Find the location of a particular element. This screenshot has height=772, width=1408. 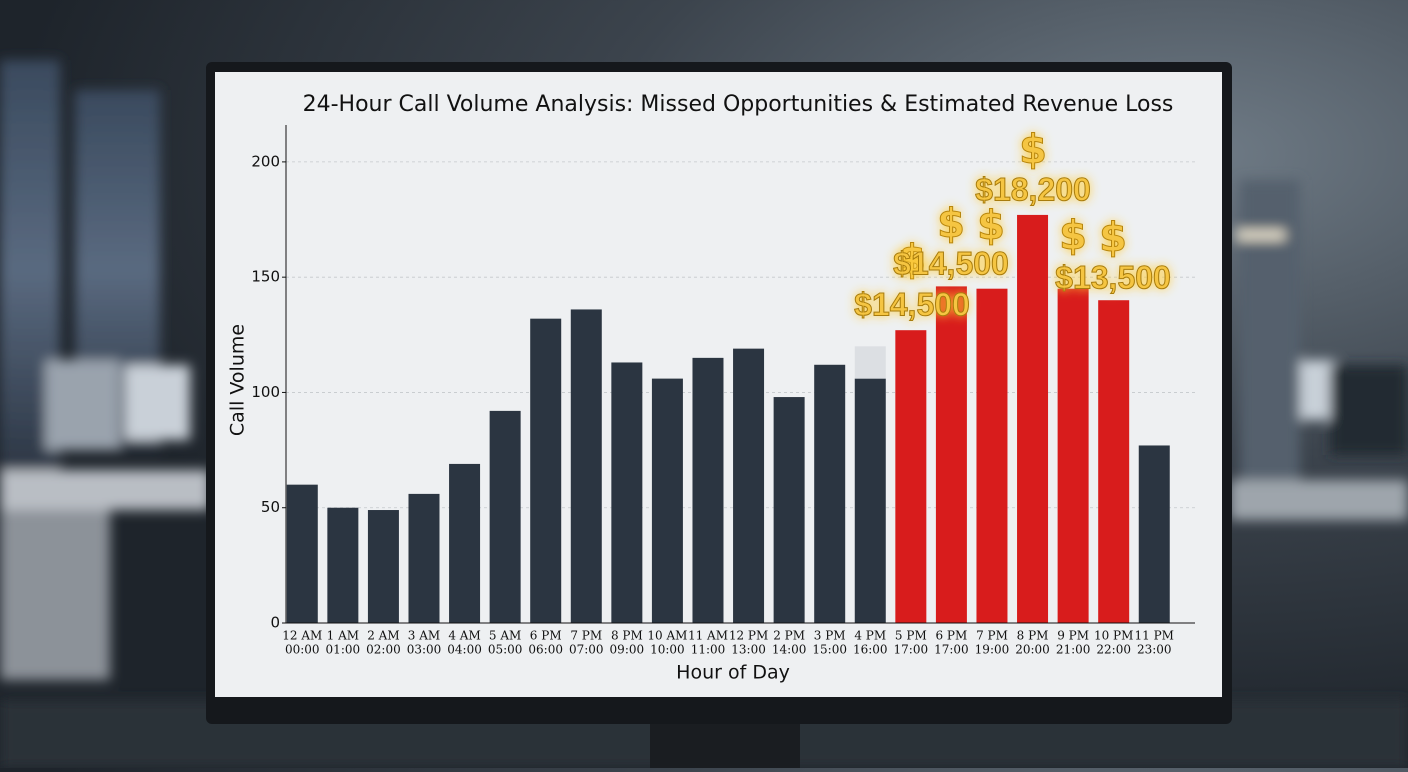

x-tick-label: 15:00 is located at coordinates (829, 650).